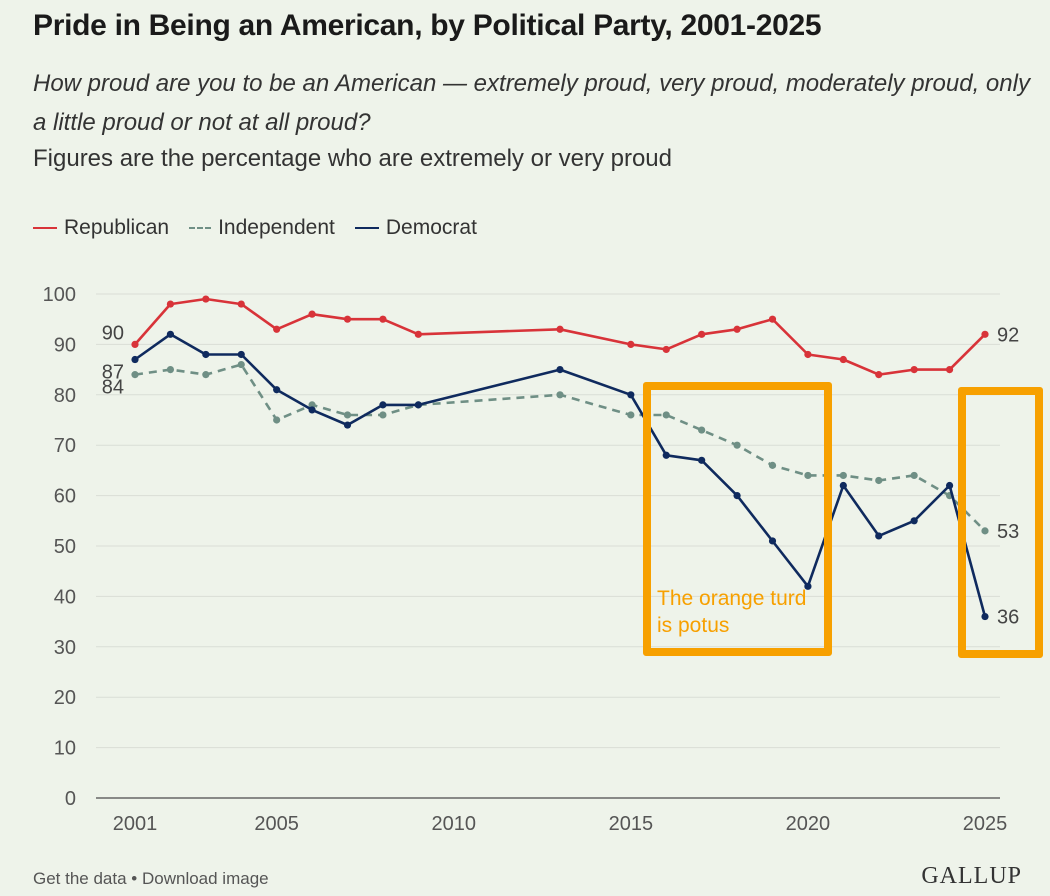 The width and height of the screenshot is (1050, 896). What do you see at coordinates (200, 228) in the screenshot?
I see `legend-swatch-independent` at bounding box center [200, 228].